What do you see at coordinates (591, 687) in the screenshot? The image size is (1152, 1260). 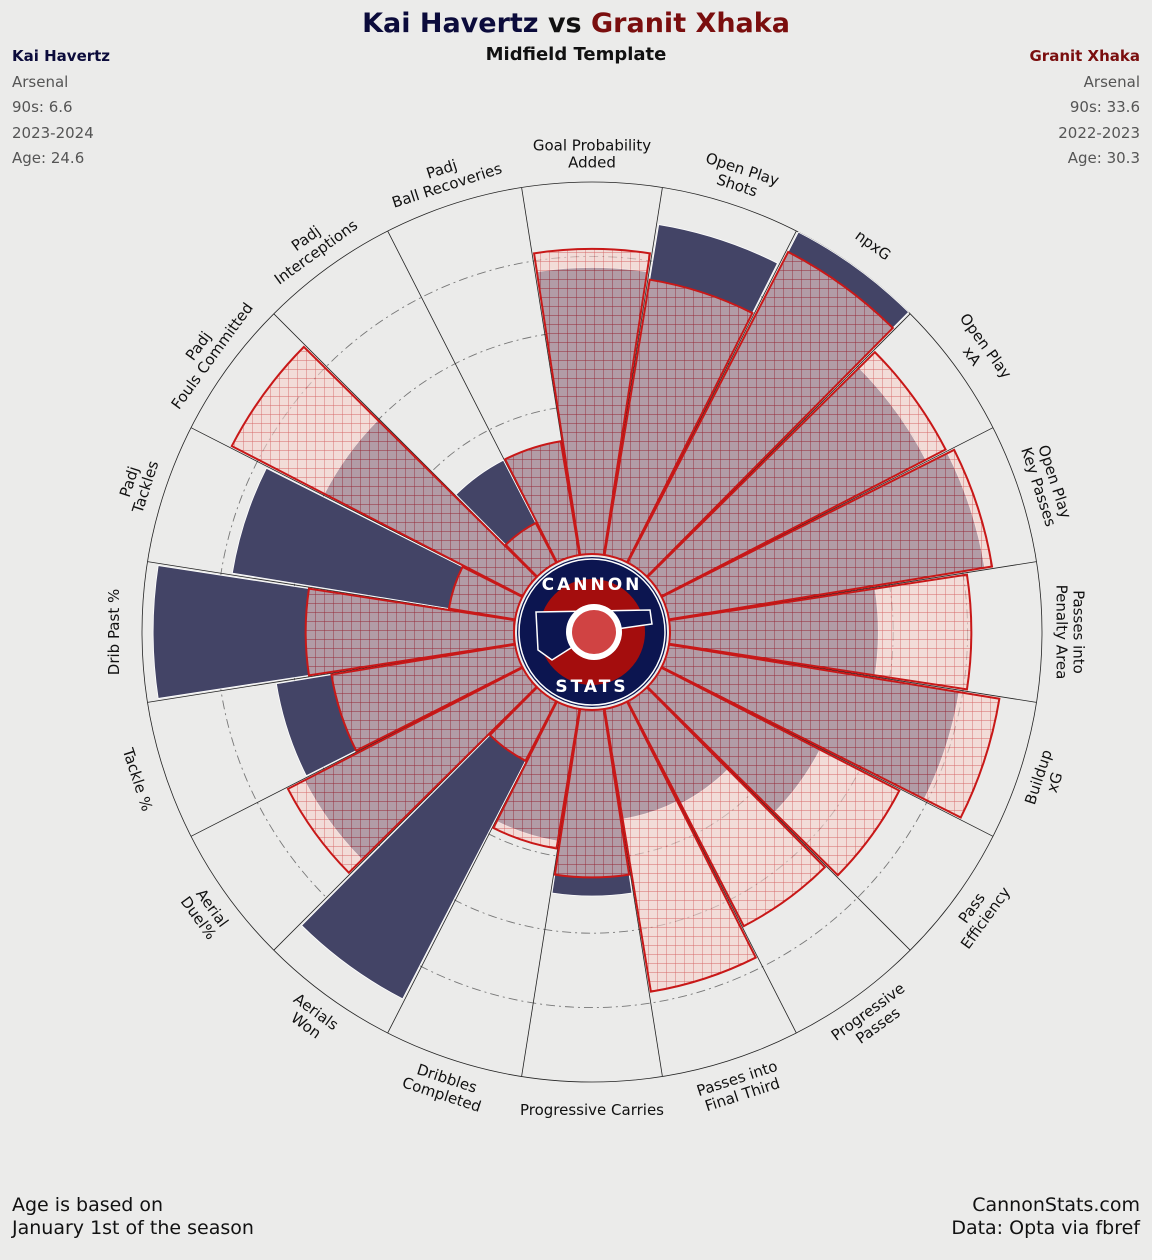 I see `logo-bottom-text: STATS` at bounding box center [591, 687].